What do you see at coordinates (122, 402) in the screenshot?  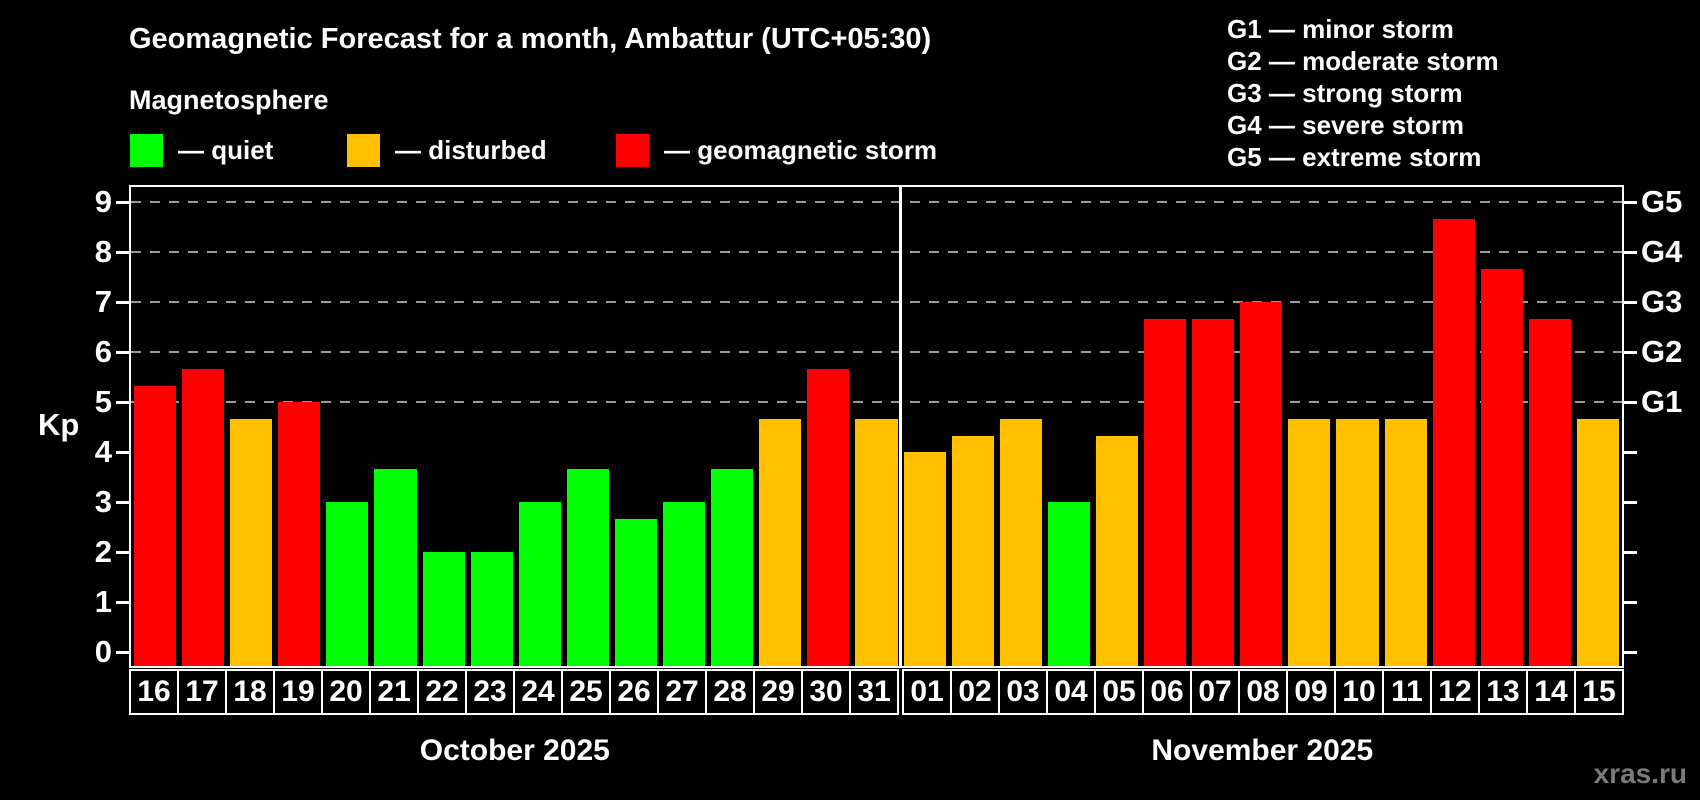 I see `left-tick-kp5` at bounding box center [122, 402].